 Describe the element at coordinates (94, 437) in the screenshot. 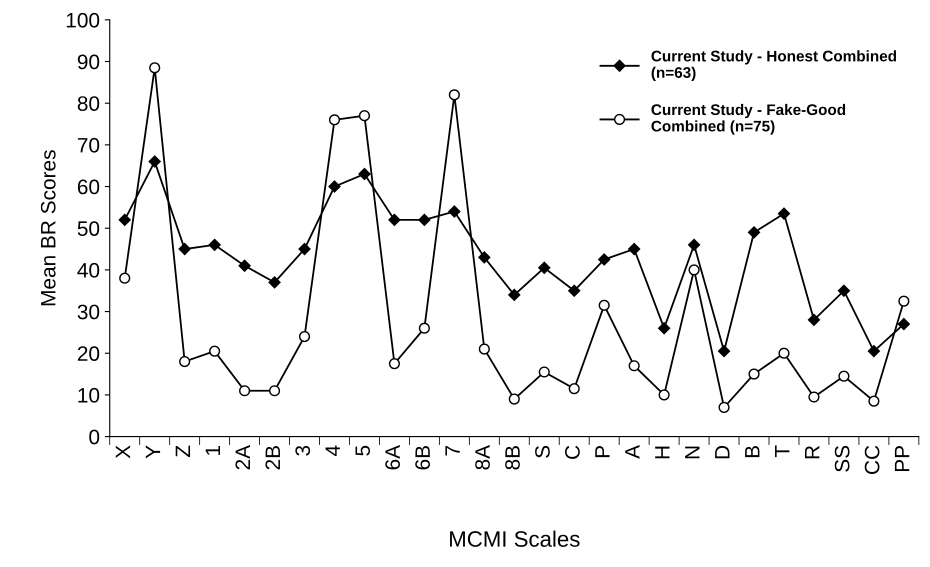

I see `y-tick-label: 0` at that location.